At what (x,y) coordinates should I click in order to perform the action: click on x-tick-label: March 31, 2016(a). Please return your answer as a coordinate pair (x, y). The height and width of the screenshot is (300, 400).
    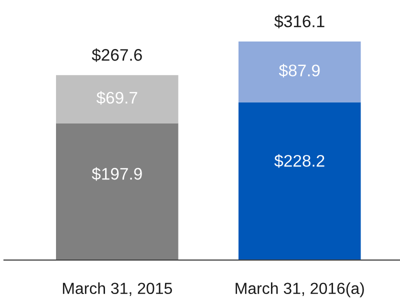
    Looking at the image, I should click on (300, 290).